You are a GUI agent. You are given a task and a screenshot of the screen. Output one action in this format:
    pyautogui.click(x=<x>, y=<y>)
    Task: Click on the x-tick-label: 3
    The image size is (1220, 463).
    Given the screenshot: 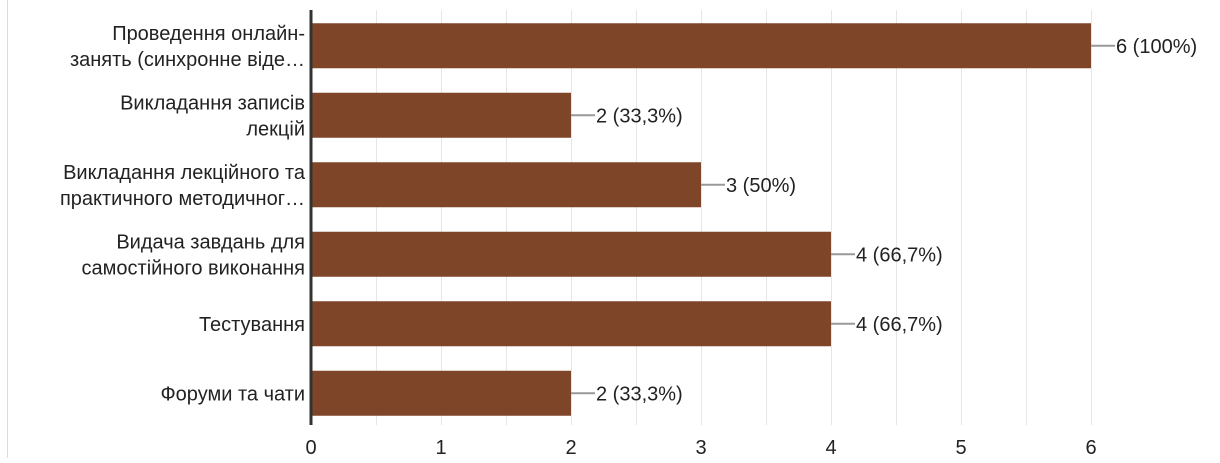 What is the action you would take?
    pyautogui.click(x=700, y=447)
    